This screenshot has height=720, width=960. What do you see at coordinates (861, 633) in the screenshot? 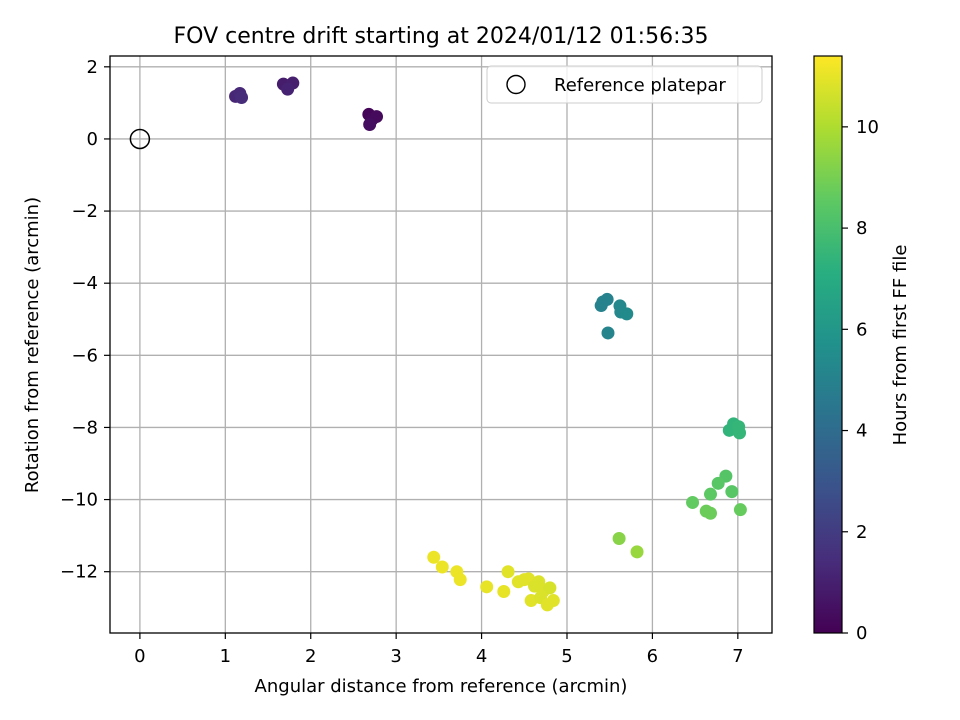
I see `colorbar-tick-label: 0` at bounding box center [861, 633].